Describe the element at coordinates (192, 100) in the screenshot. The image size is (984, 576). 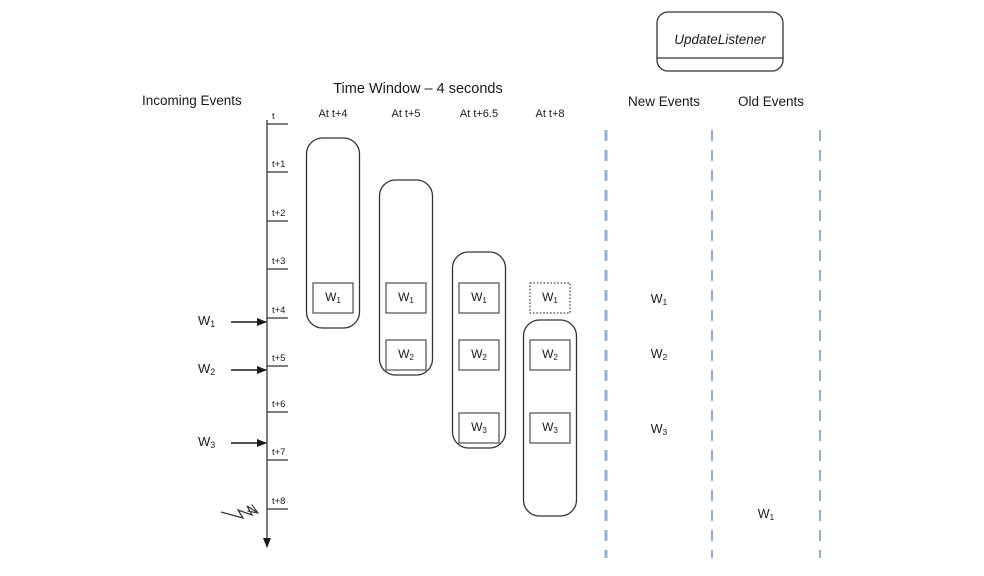
I see `incoming-events-heading: Incoming Events` at that location.